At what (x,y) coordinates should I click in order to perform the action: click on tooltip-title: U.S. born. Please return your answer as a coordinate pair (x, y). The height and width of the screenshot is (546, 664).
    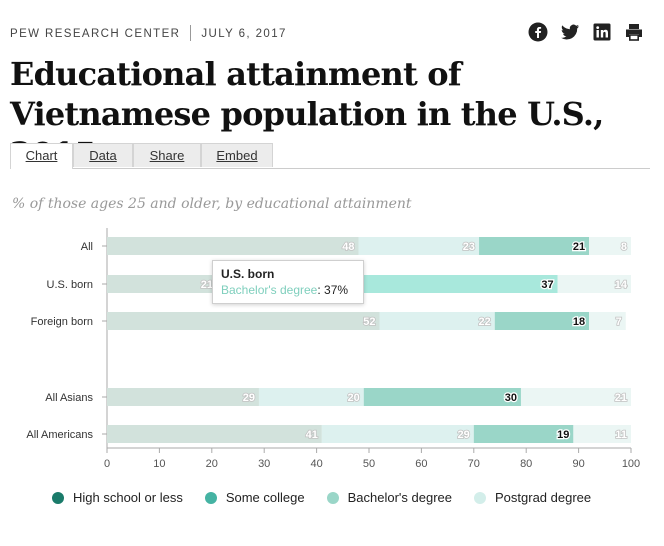
    Looking at the image, I should click on (248, 274).